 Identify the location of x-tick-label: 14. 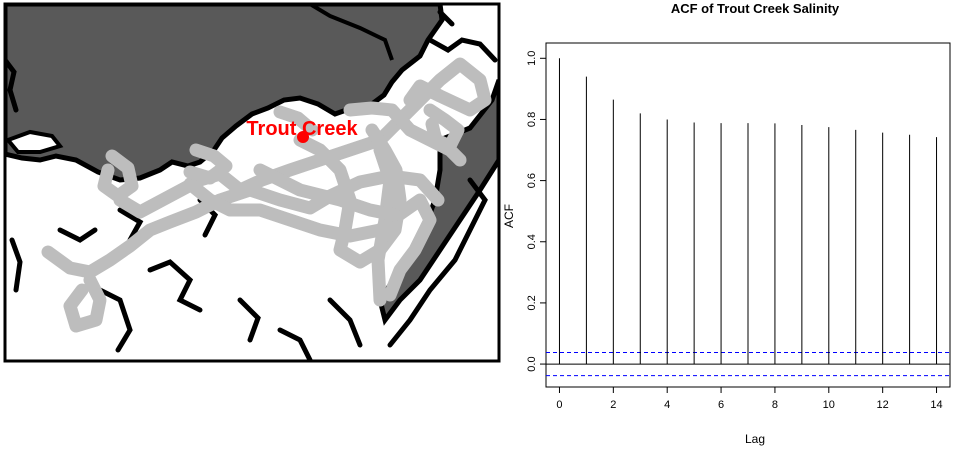
(936, 405).